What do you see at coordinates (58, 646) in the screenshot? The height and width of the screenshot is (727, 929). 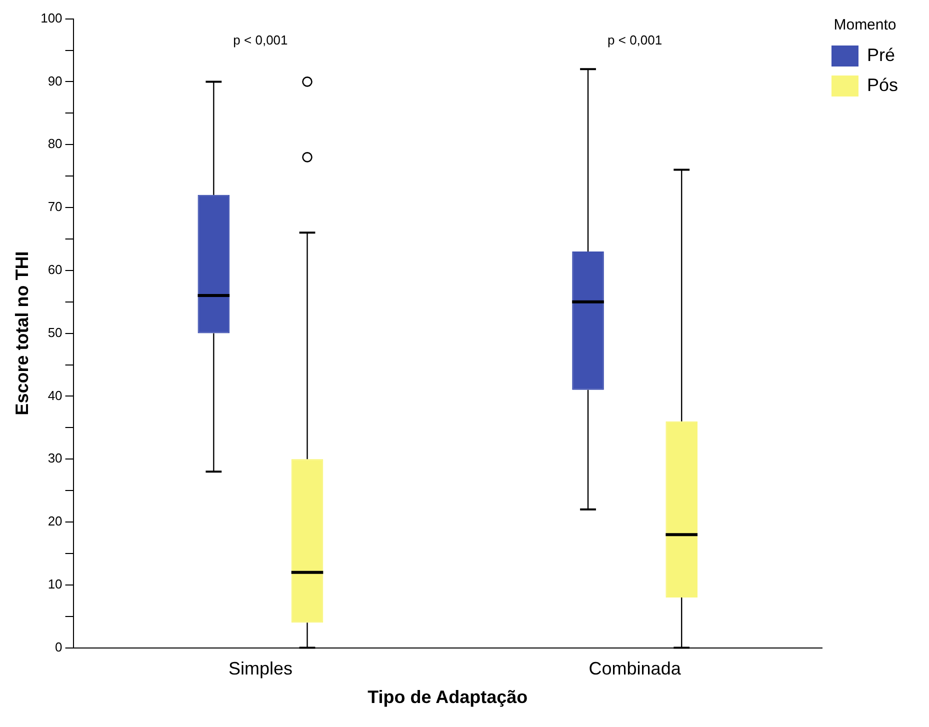 I see `y-tick-label: 0` at bounding box center [58, 646].